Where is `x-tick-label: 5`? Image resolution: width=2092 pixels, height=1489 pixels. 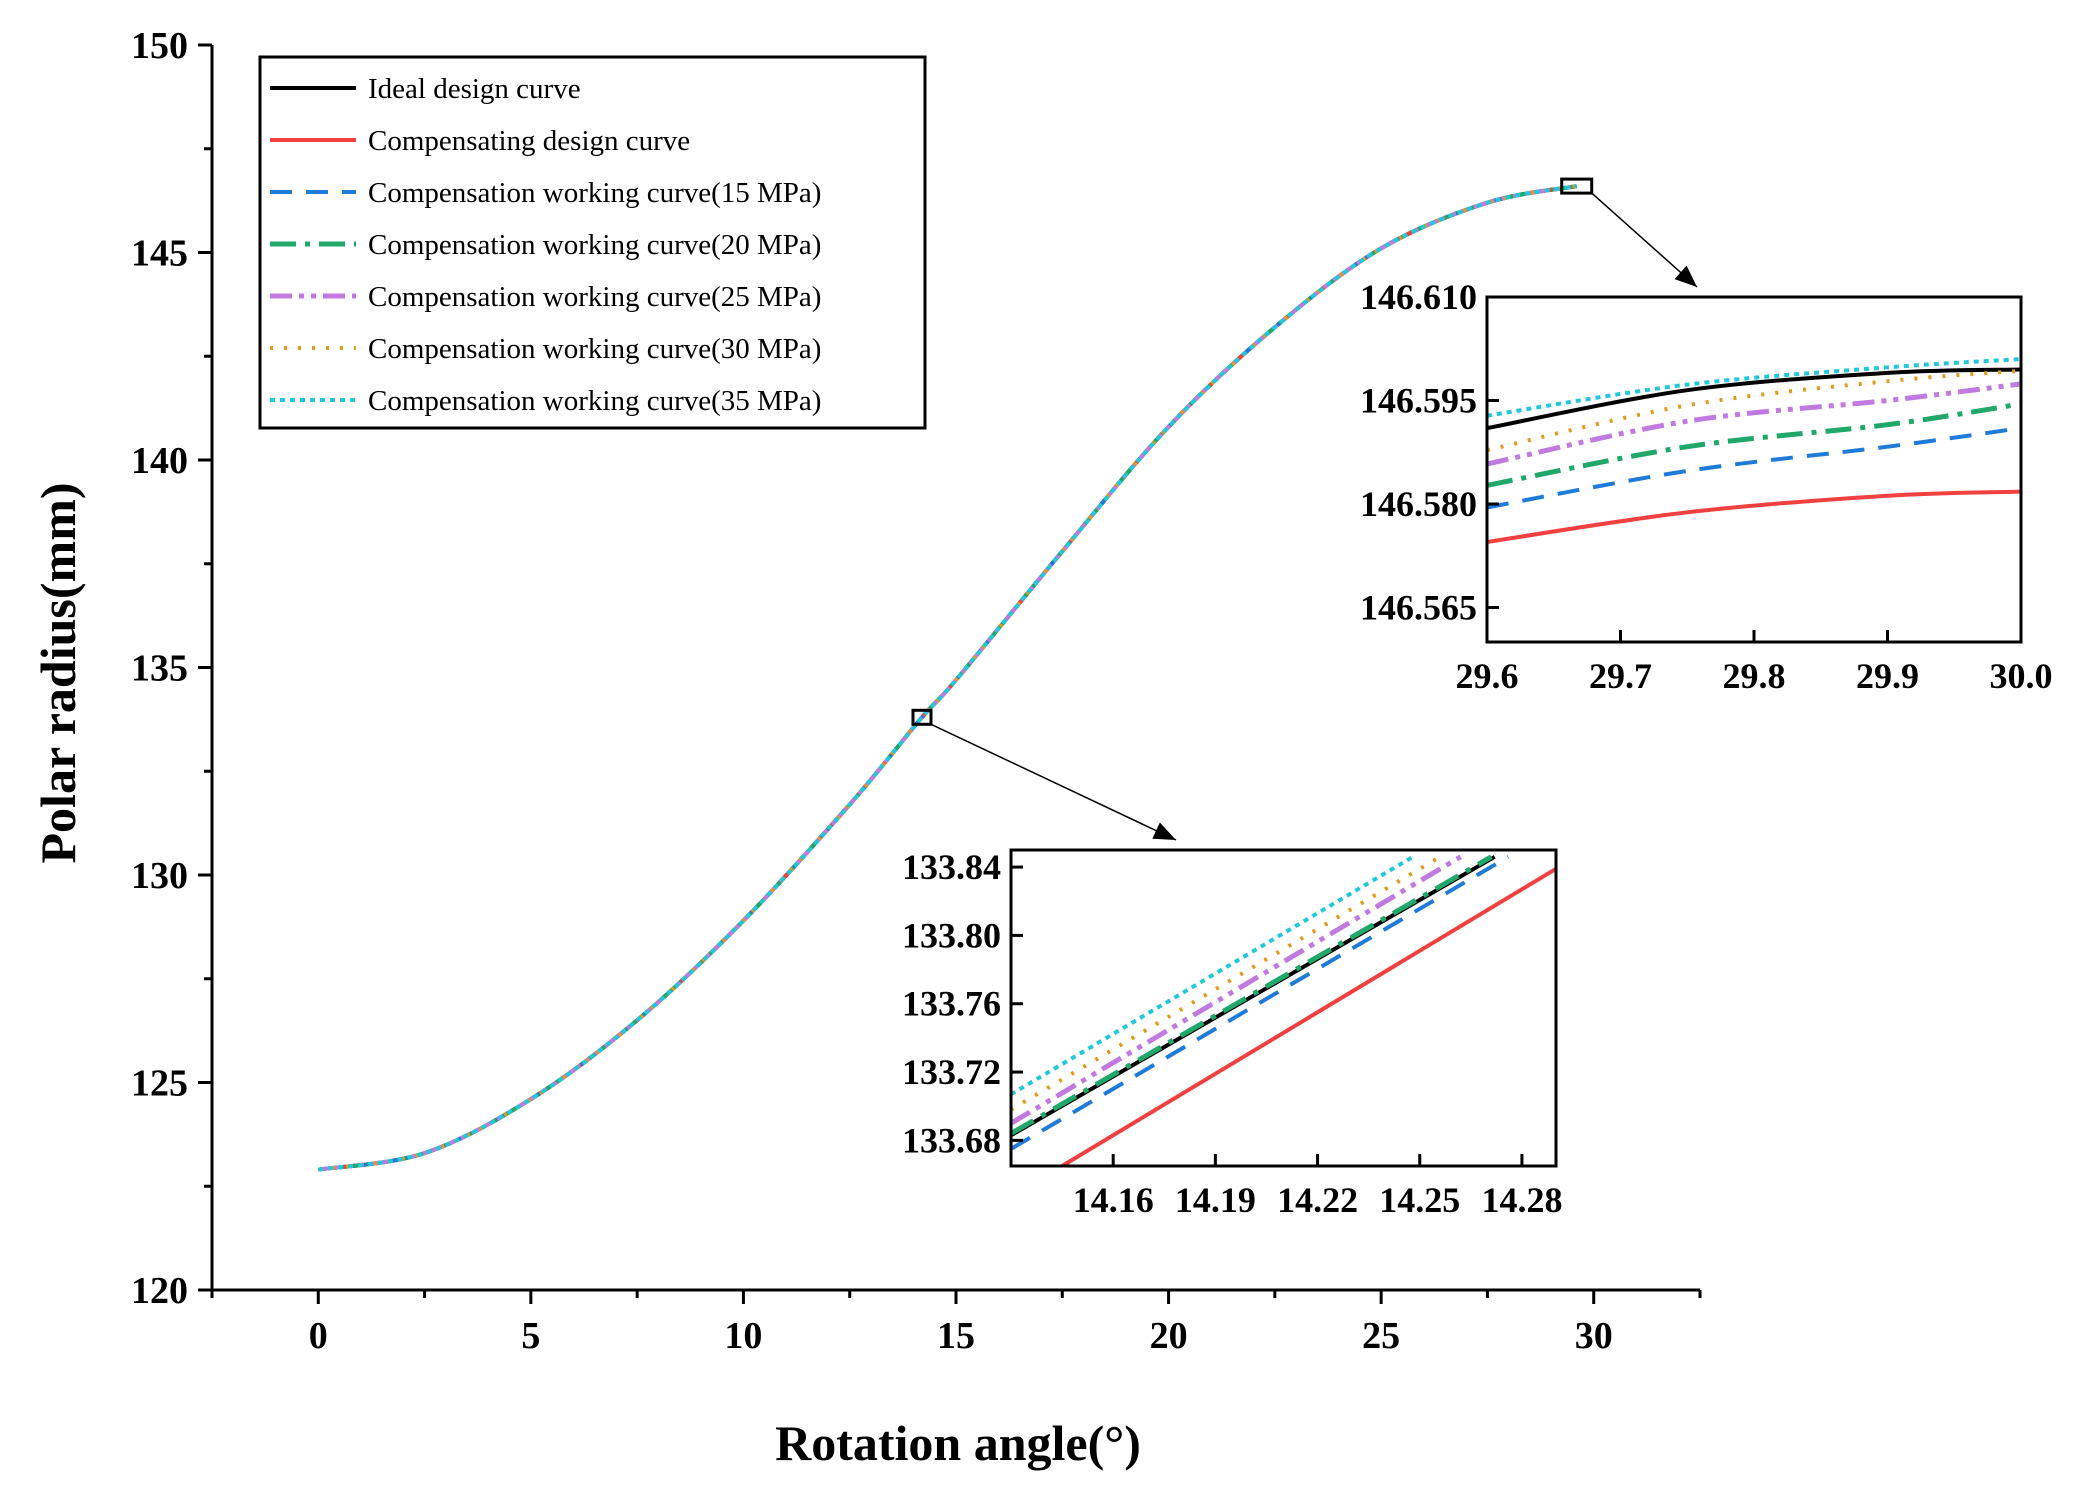
x-tick-label: 5 is located at coordinates (530, 1336).